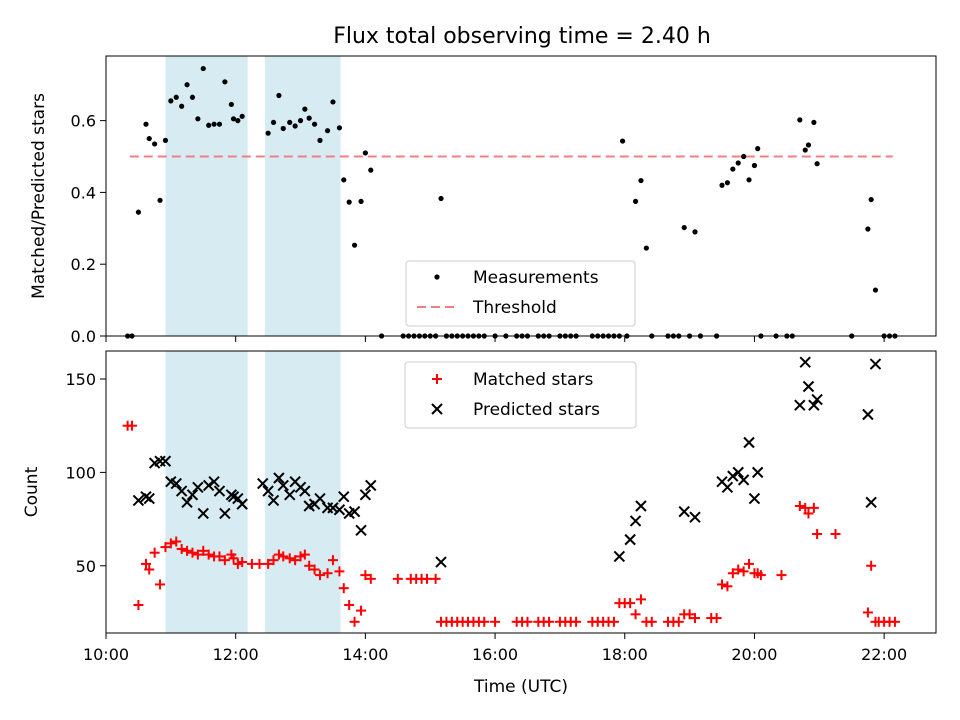 The image size is (960, 720). What do you see at coordinates (365, 654) in the screenshot?
I see `x-tick-label-2: 14:00` at bounding box center [365, 654].